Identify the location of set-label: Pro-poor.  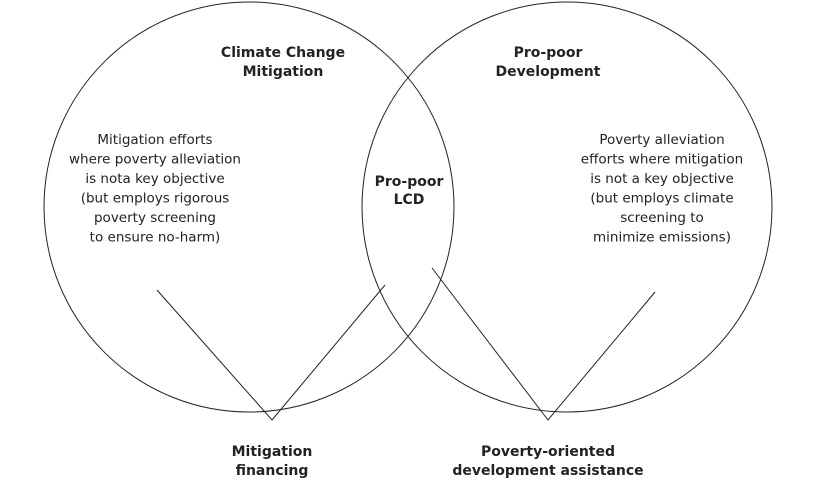
(548, 53).